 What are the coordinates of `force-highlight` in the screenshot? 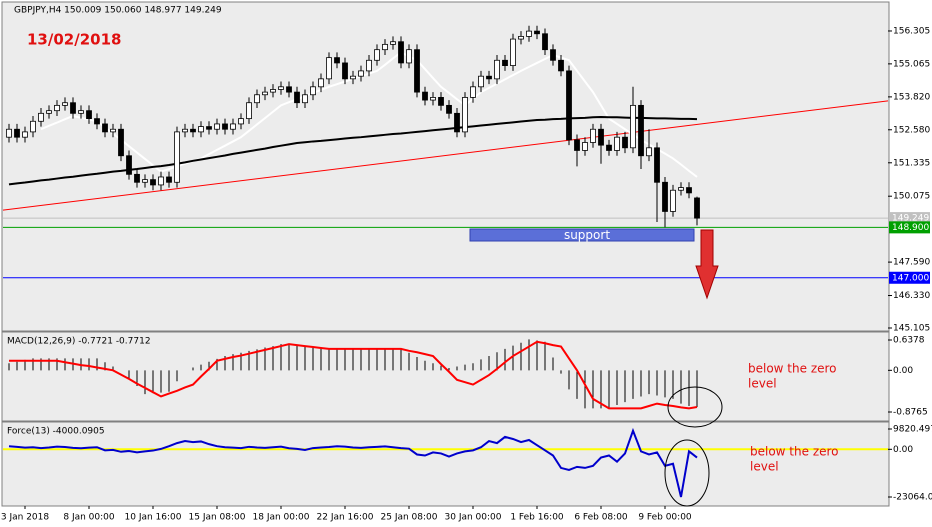 It's located at (687, 473).